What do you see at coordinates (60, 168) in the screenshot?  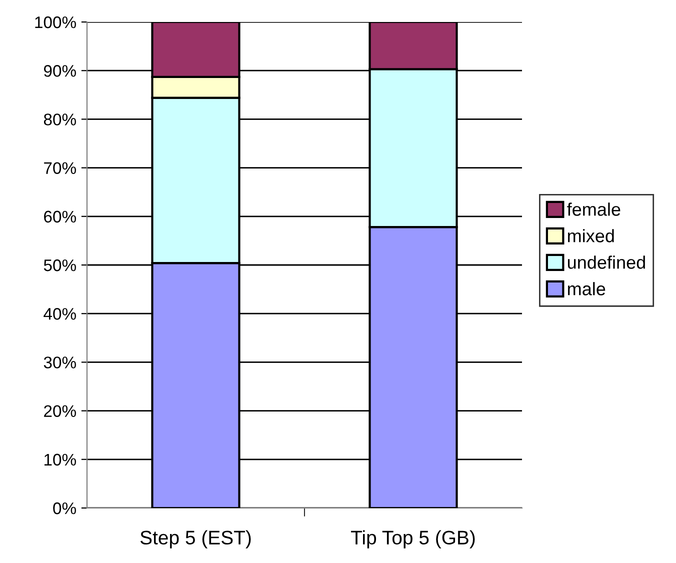 I see `y-tick-label: 70%` at bounding box center [60, 168].